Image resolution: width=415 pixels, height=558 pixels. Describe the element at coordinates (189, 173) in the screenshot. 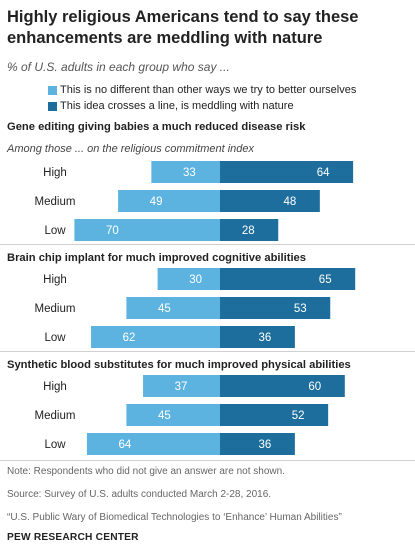

I see `bar-value-label: 33` at that location.